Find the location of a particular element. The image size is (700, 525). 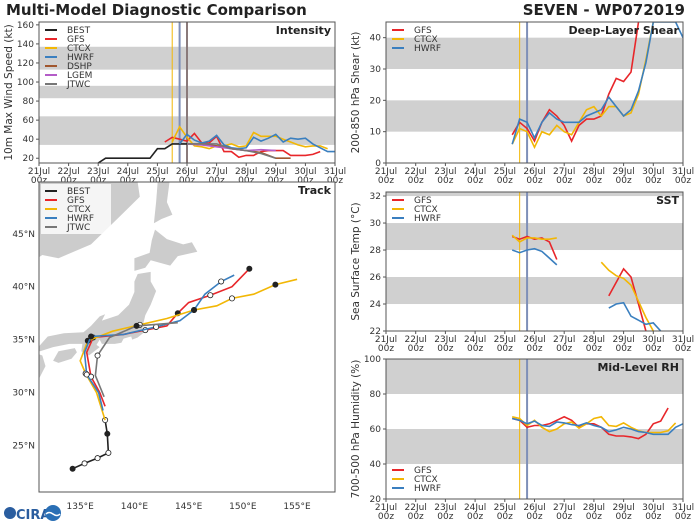

y-tick-label: 140 is located at coordinates (25, 45).